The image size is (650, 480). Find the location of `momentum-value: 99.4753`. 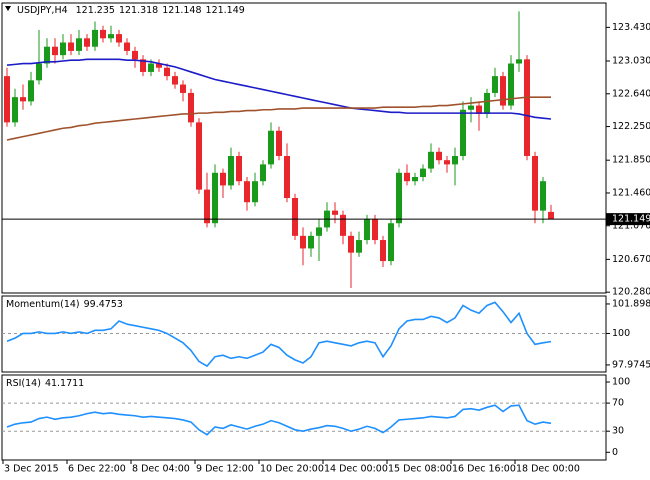

momentum-value: 99.4753 is located at coordinates (103, 304).